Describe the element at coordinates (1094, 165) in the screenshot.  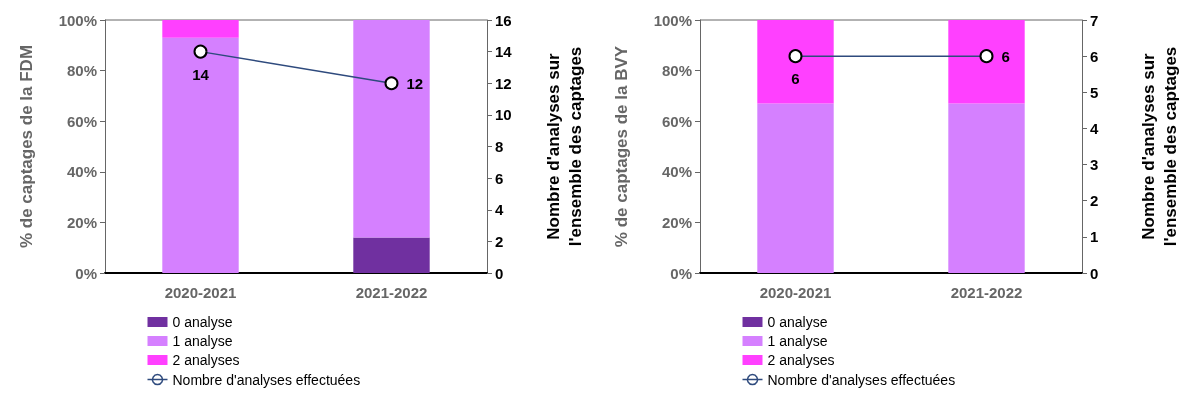
I see `y2-tick-label: 3` at that location.